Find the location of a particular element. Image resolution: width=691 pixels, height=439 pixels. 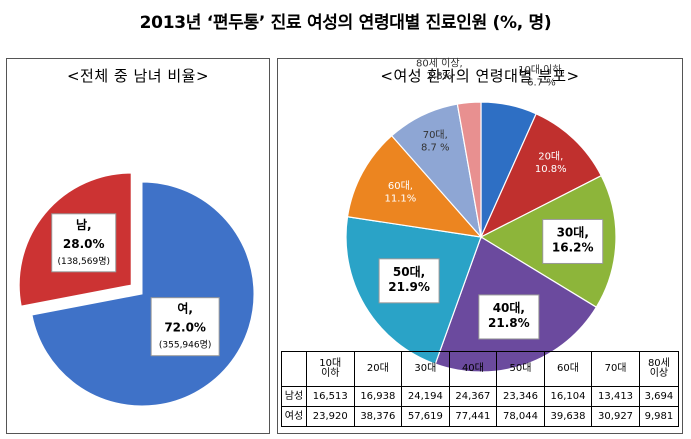

table-header-row: 10대 이하 20대 30대 40대 50대 60대 70대 80세 이상 is located at coordinates (480, 369).